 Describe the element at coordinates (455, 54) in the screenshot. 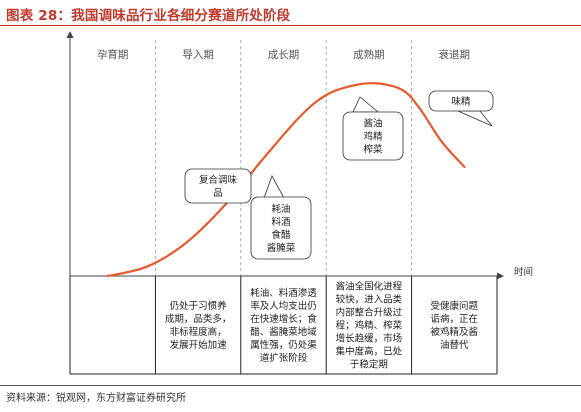

I see `stage-label-5: 衰退期` at that location.